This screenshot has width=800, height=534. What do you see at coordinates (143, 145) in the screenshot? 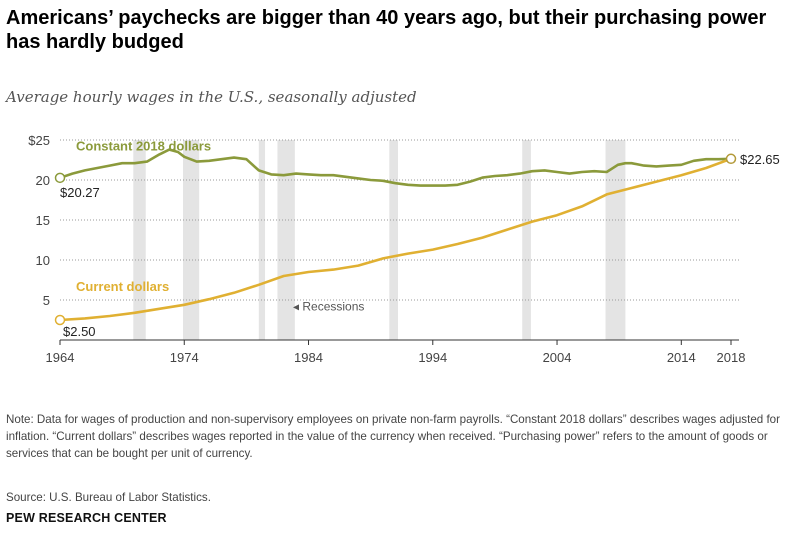
I see `series-label-constant: Constant 2018 dollars` at bounding box center [143, 145].